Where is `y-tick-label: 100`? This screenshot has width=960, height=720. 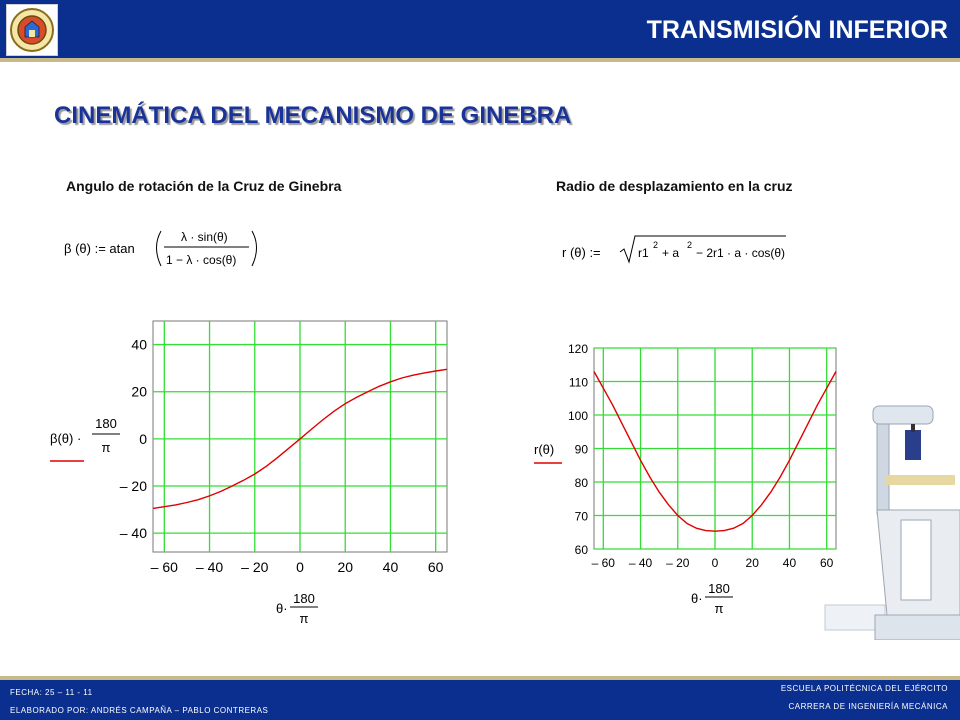 y-tick-label: 100 is located at coordinates (578, 416).